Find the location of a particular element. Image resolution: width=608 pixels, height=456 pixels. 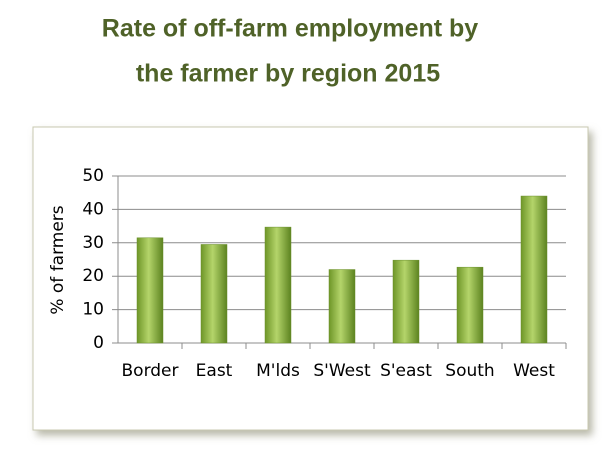

x-tick-label: S'east is located at coordinates (406, 371).